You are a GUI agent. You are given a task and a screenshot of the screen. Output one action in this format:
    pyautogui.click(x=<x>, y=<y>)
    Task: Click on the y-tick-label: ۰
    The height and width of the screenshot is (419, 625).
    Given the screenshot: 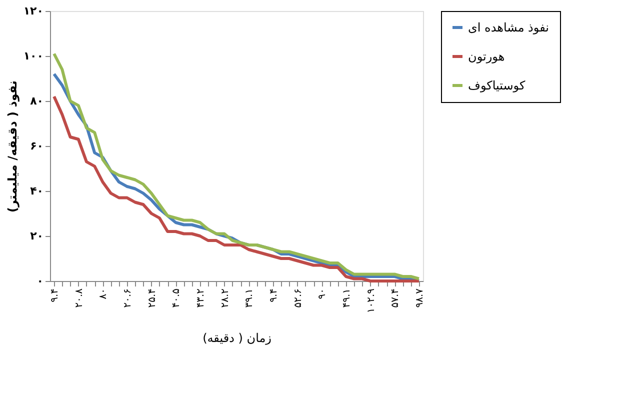 What is the action you would take?
    pyautogui.click(x=40, y=281)
    